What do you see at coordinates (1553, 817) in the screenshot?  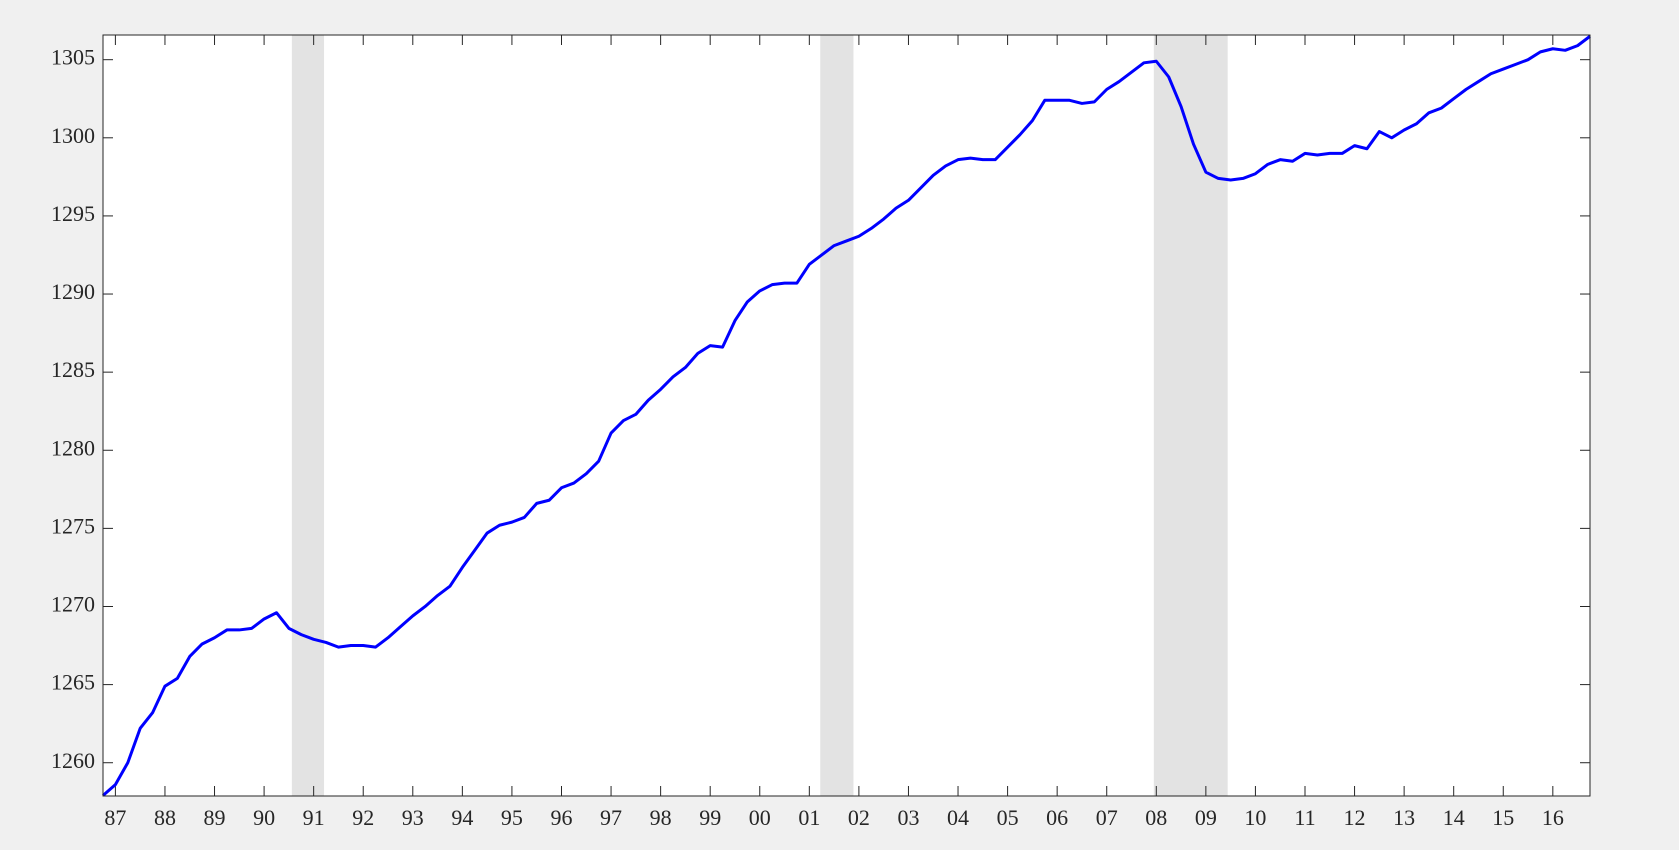 I see `x-tick-label: 16` at bounding box center [1553, 817].